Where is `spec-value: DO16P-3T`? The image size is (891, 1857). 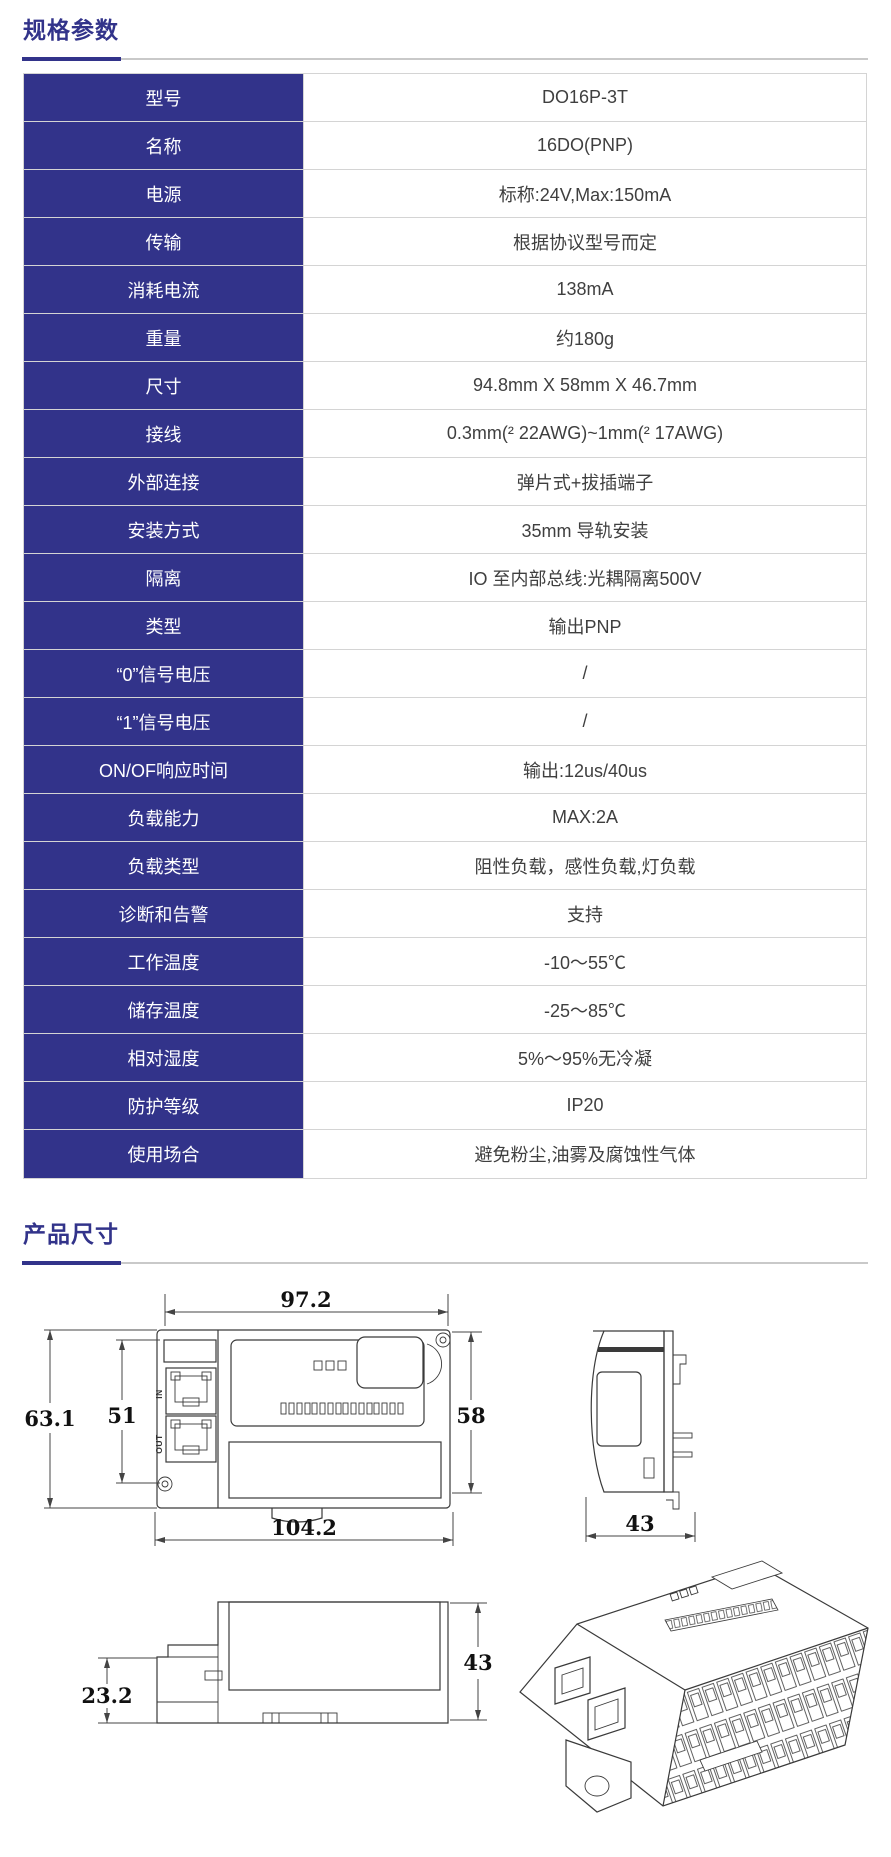 spec-value: DO16P-3T is located at coordinates (585, 97).